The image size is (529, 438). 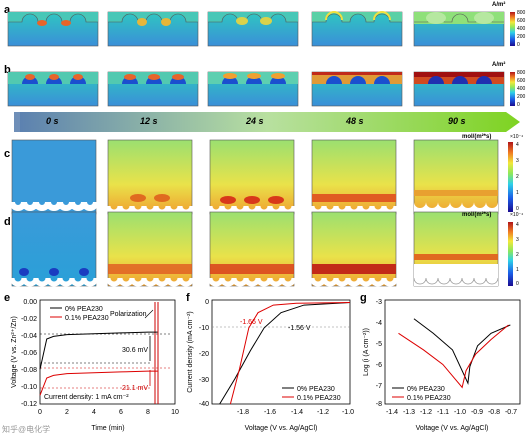 I want to click on row-b-frames, so click(x=256, y=89).